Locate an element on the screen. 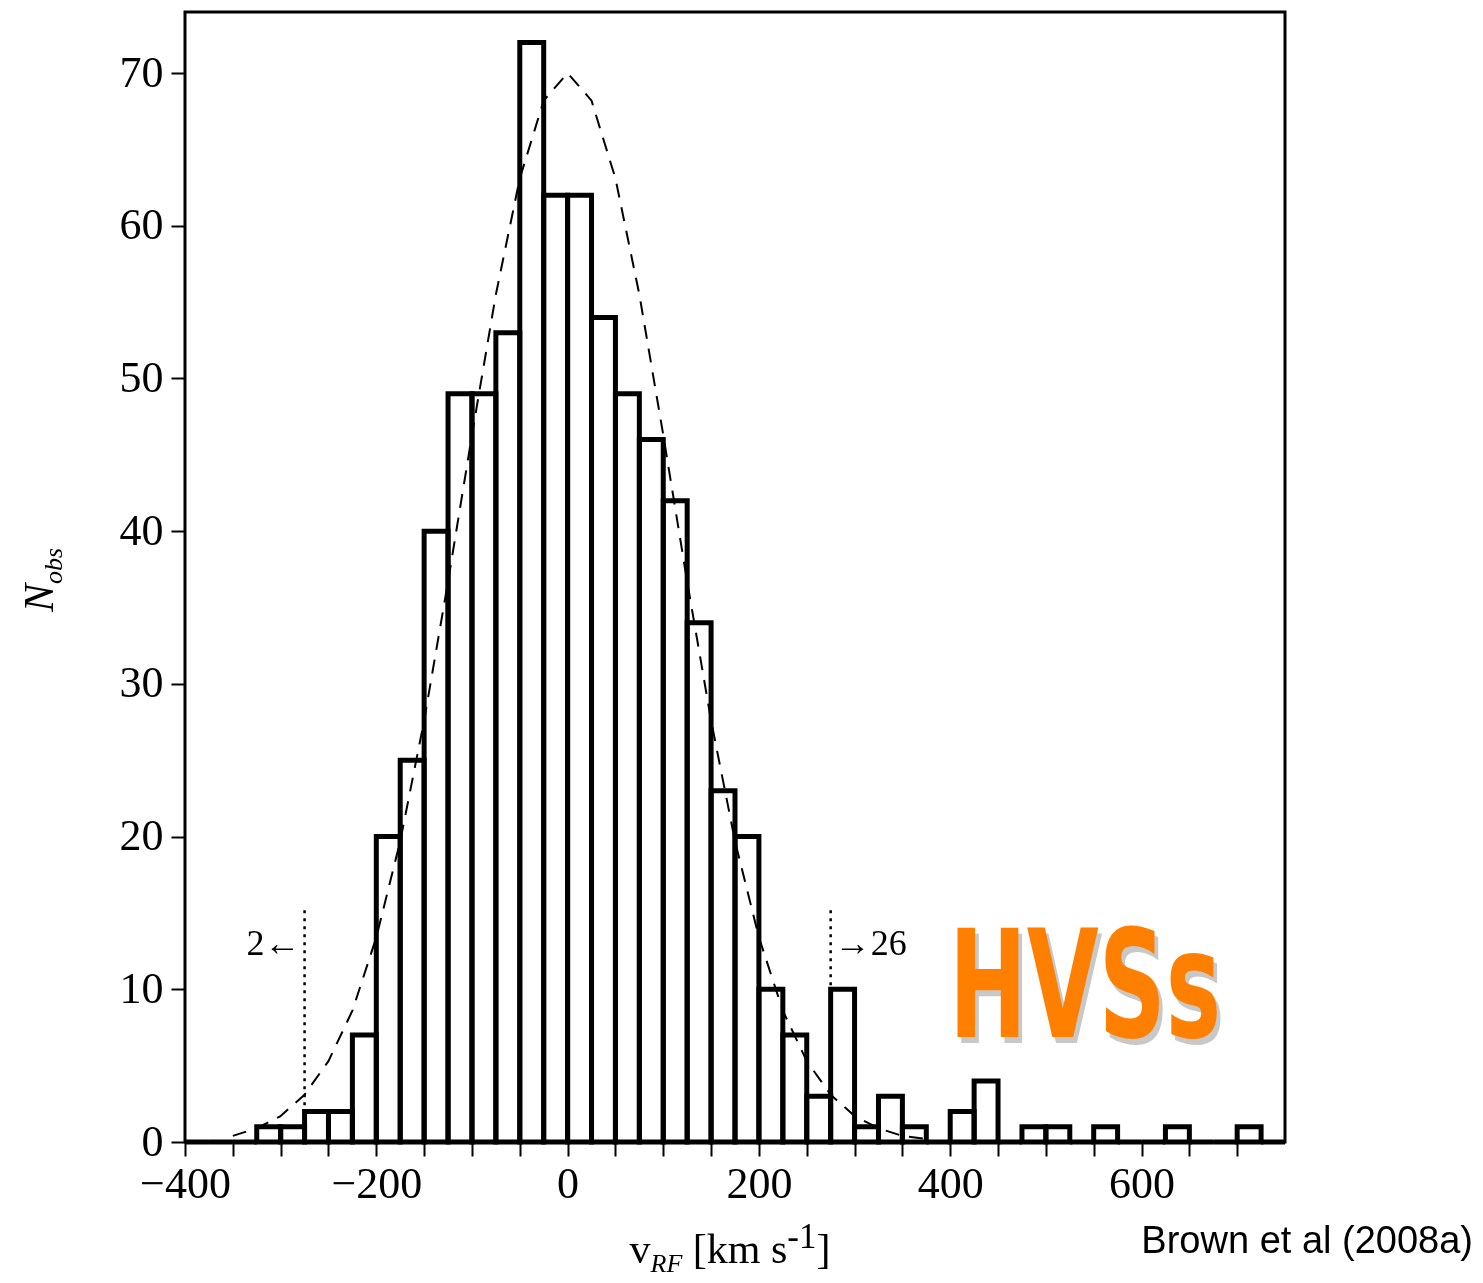 The image size is (1483, 1283). x-tick-label: 0 is located at coordinates (568, 1183).